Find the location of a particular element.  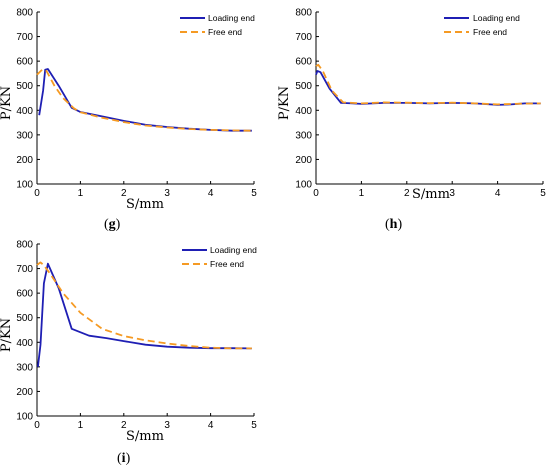

panel-label-h: (h) is located at coordinates (393, 224).